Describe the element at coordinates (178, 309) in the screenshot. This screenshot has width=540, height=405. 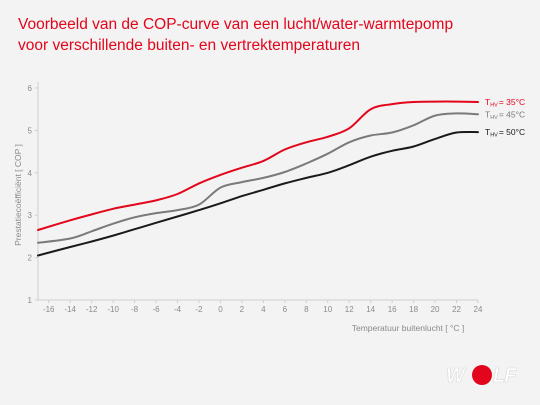
I see `x-tick-label: -4` at that location.